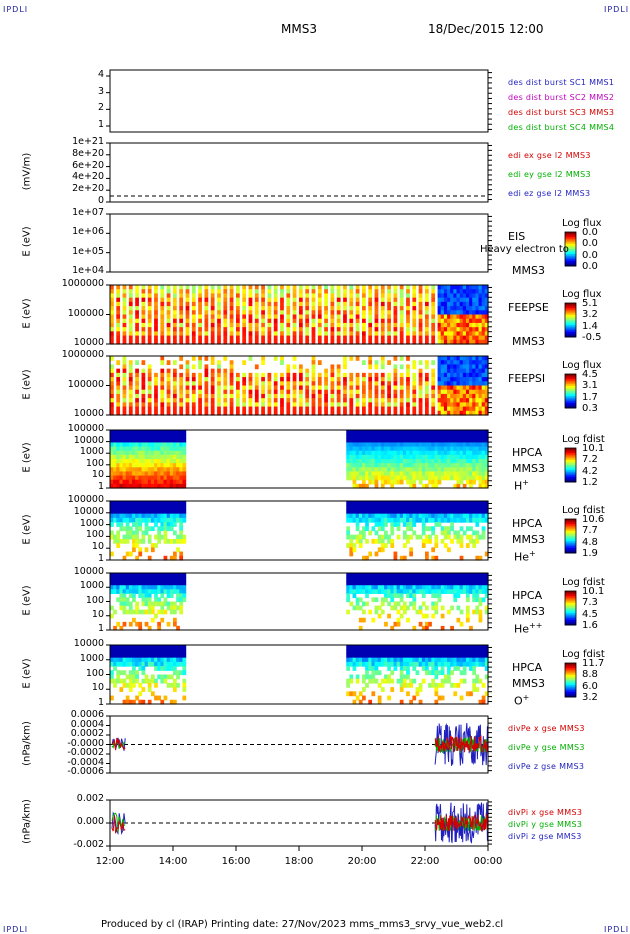 This screenshot has width=630, height=934. What do you see at coordinates (528, 307) in the screenshot?
I see `instrument-label: FEEPSE` at bounding box center [528, 307].